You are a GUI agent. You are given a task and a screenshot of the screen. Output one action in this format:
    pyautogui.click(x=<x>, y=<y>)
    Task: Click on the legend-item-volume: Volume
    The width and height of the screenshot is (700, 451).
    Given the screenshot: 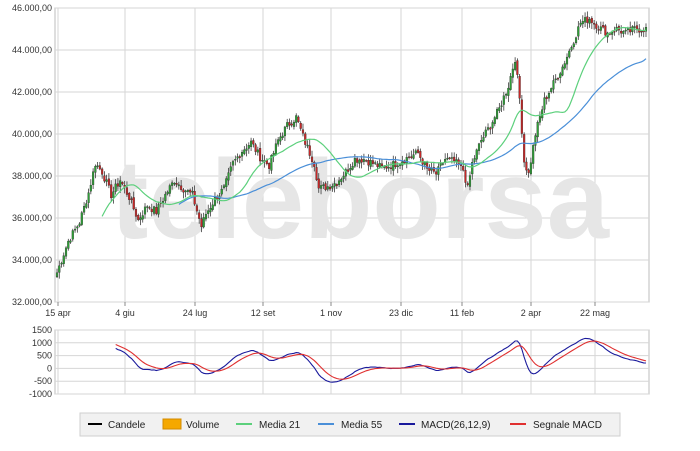 What is the action you would take?
    pyautogui.click(x=191, y=424)
    